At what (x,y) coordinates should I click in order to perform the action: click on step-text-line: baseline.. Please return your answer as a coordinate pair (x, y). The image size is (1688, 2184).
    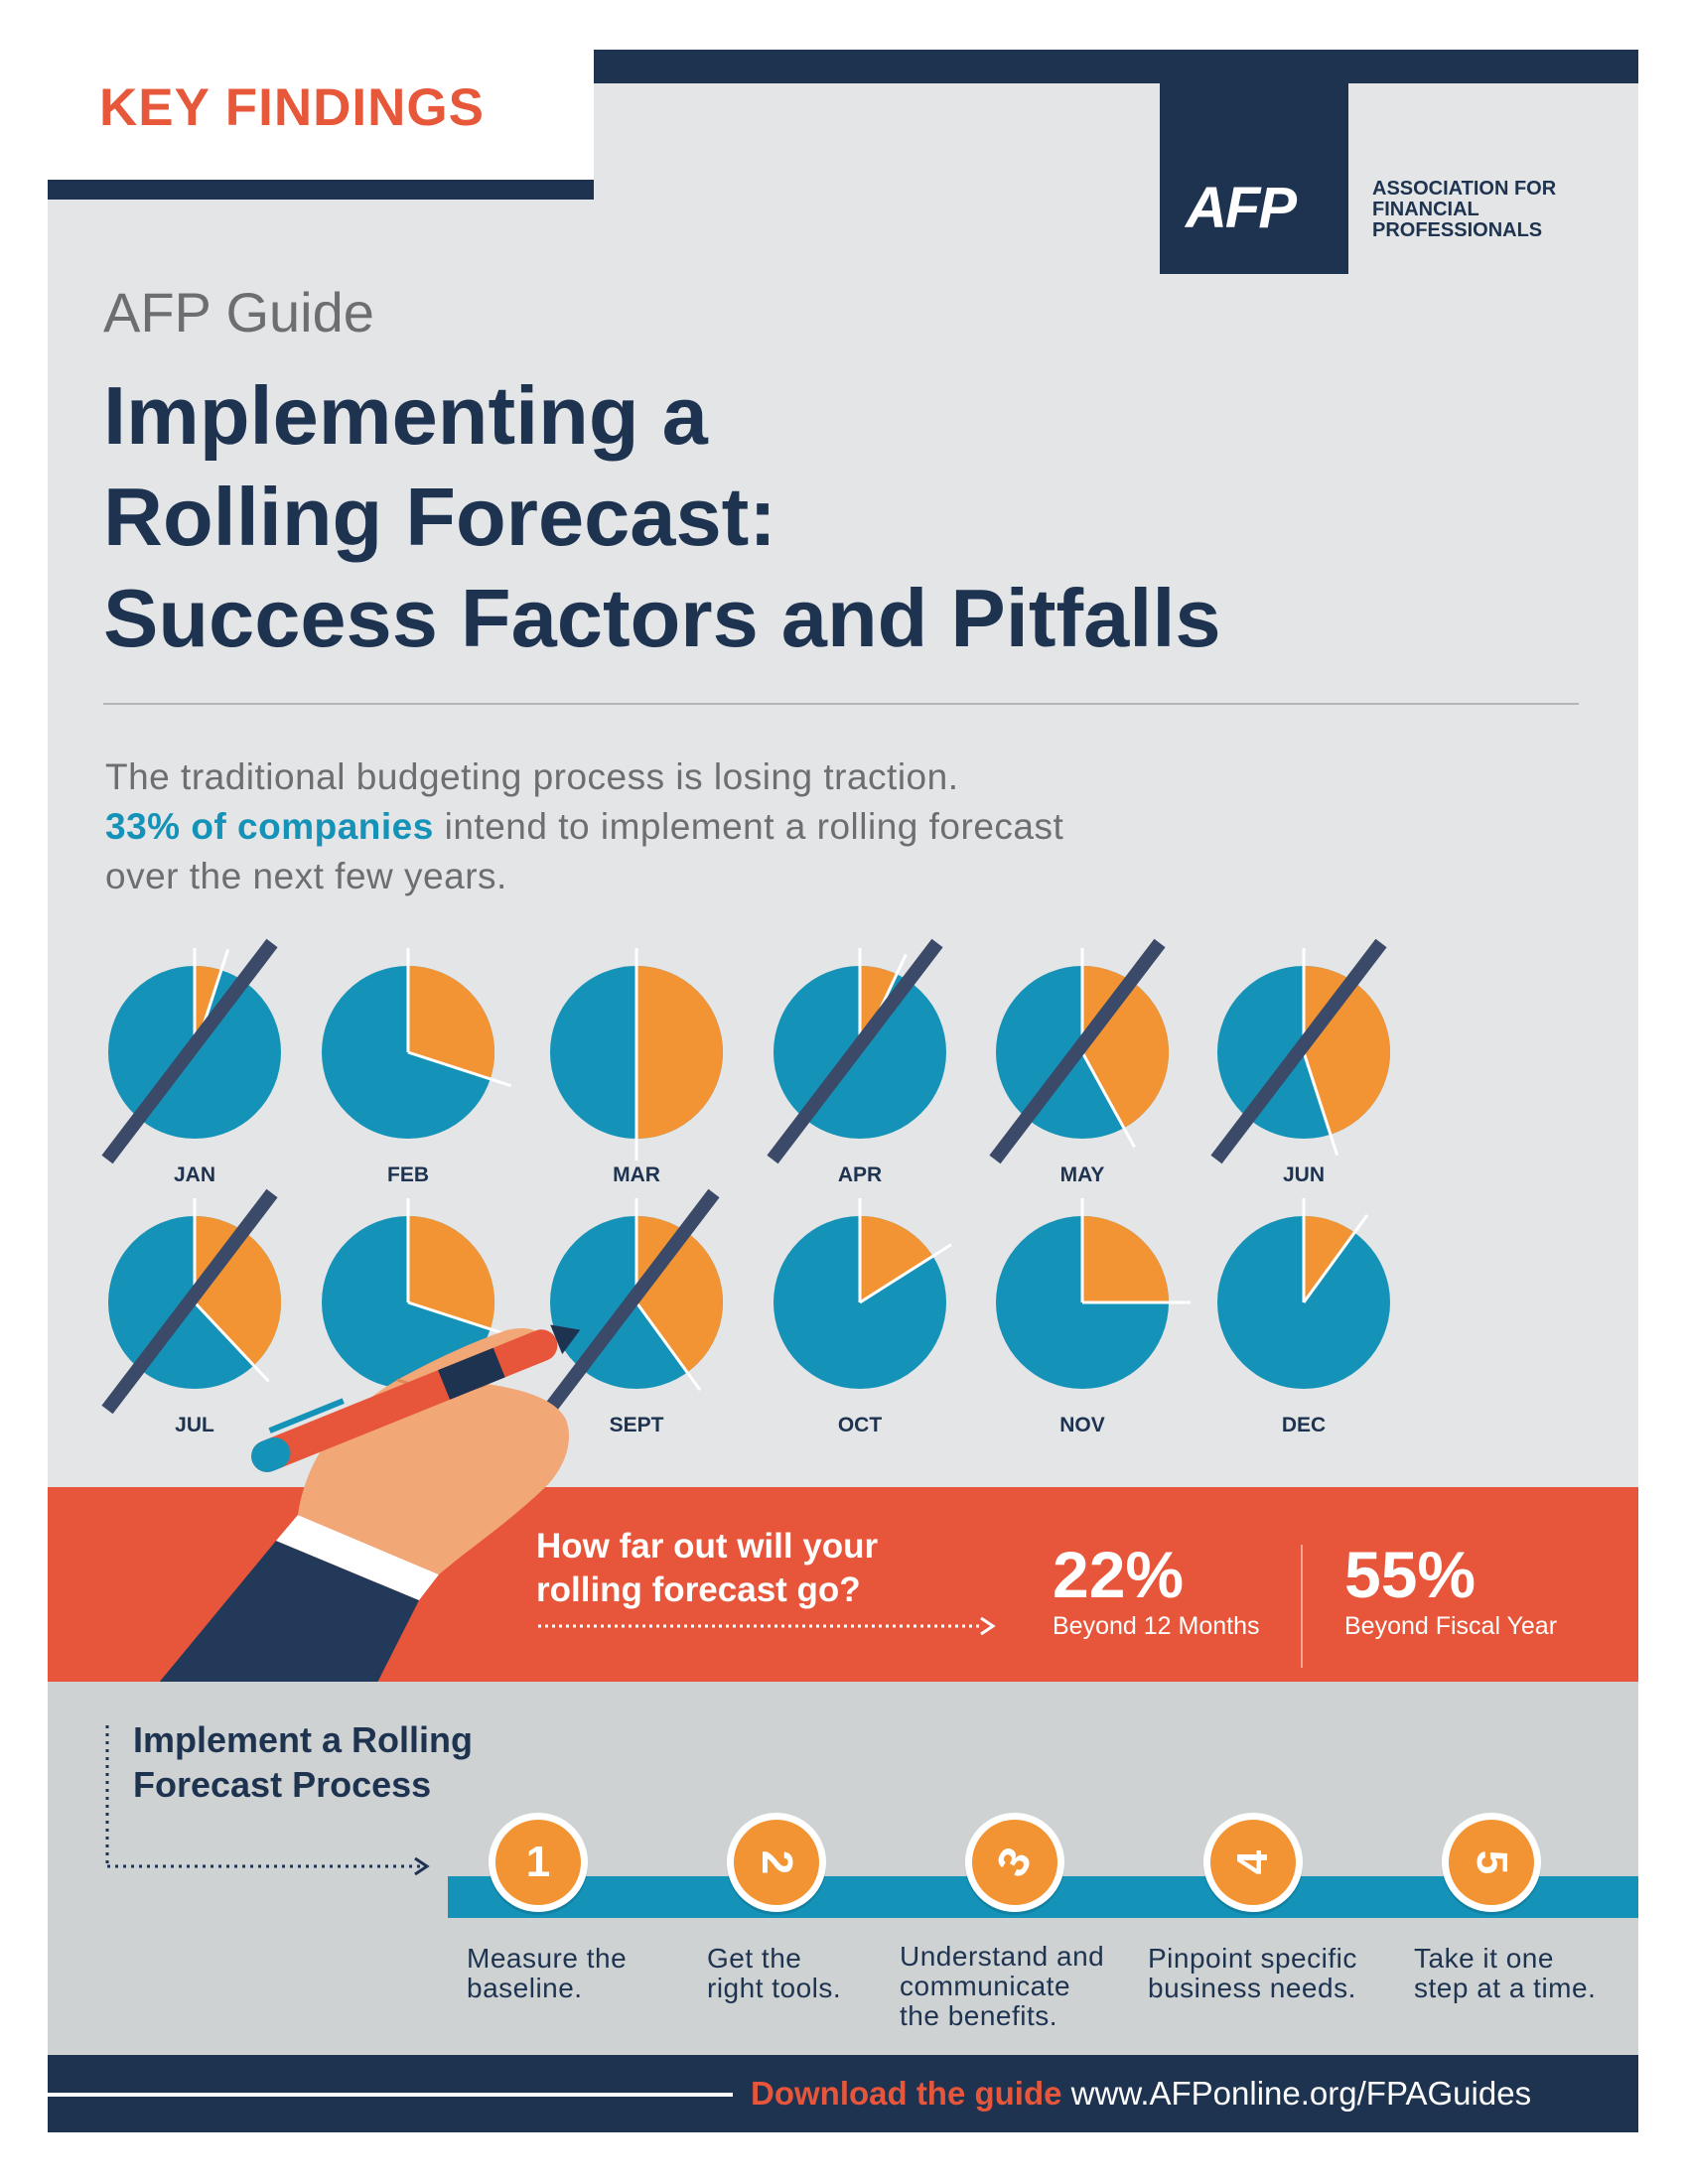
    Looking at the image, I should click on (525, 1988).